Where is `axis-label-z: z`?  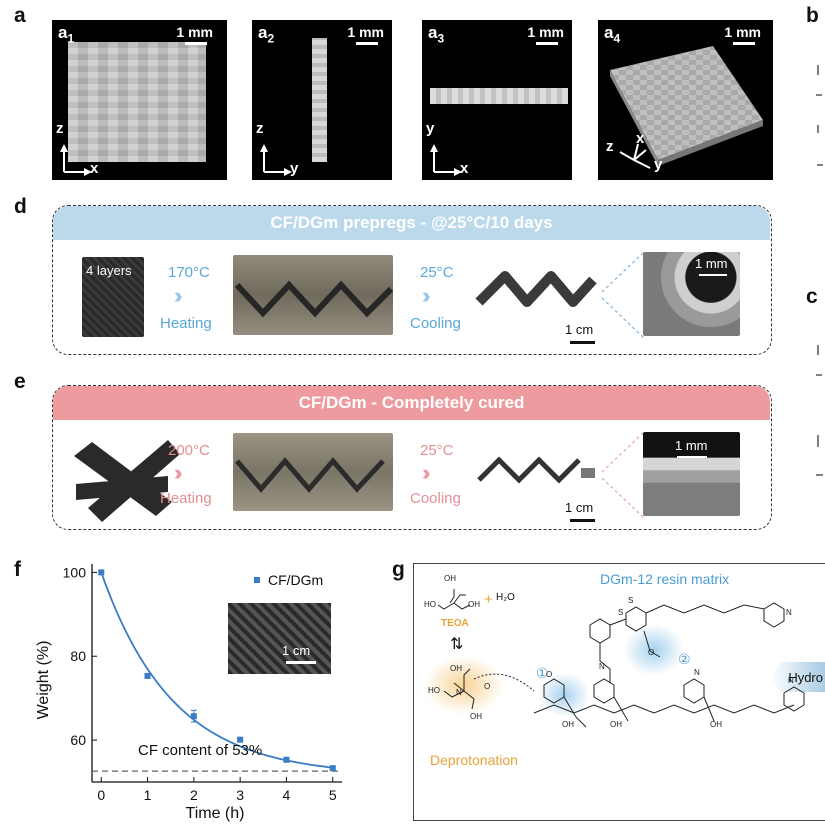
axis-label-z: z is located at coordinates (610, 146).